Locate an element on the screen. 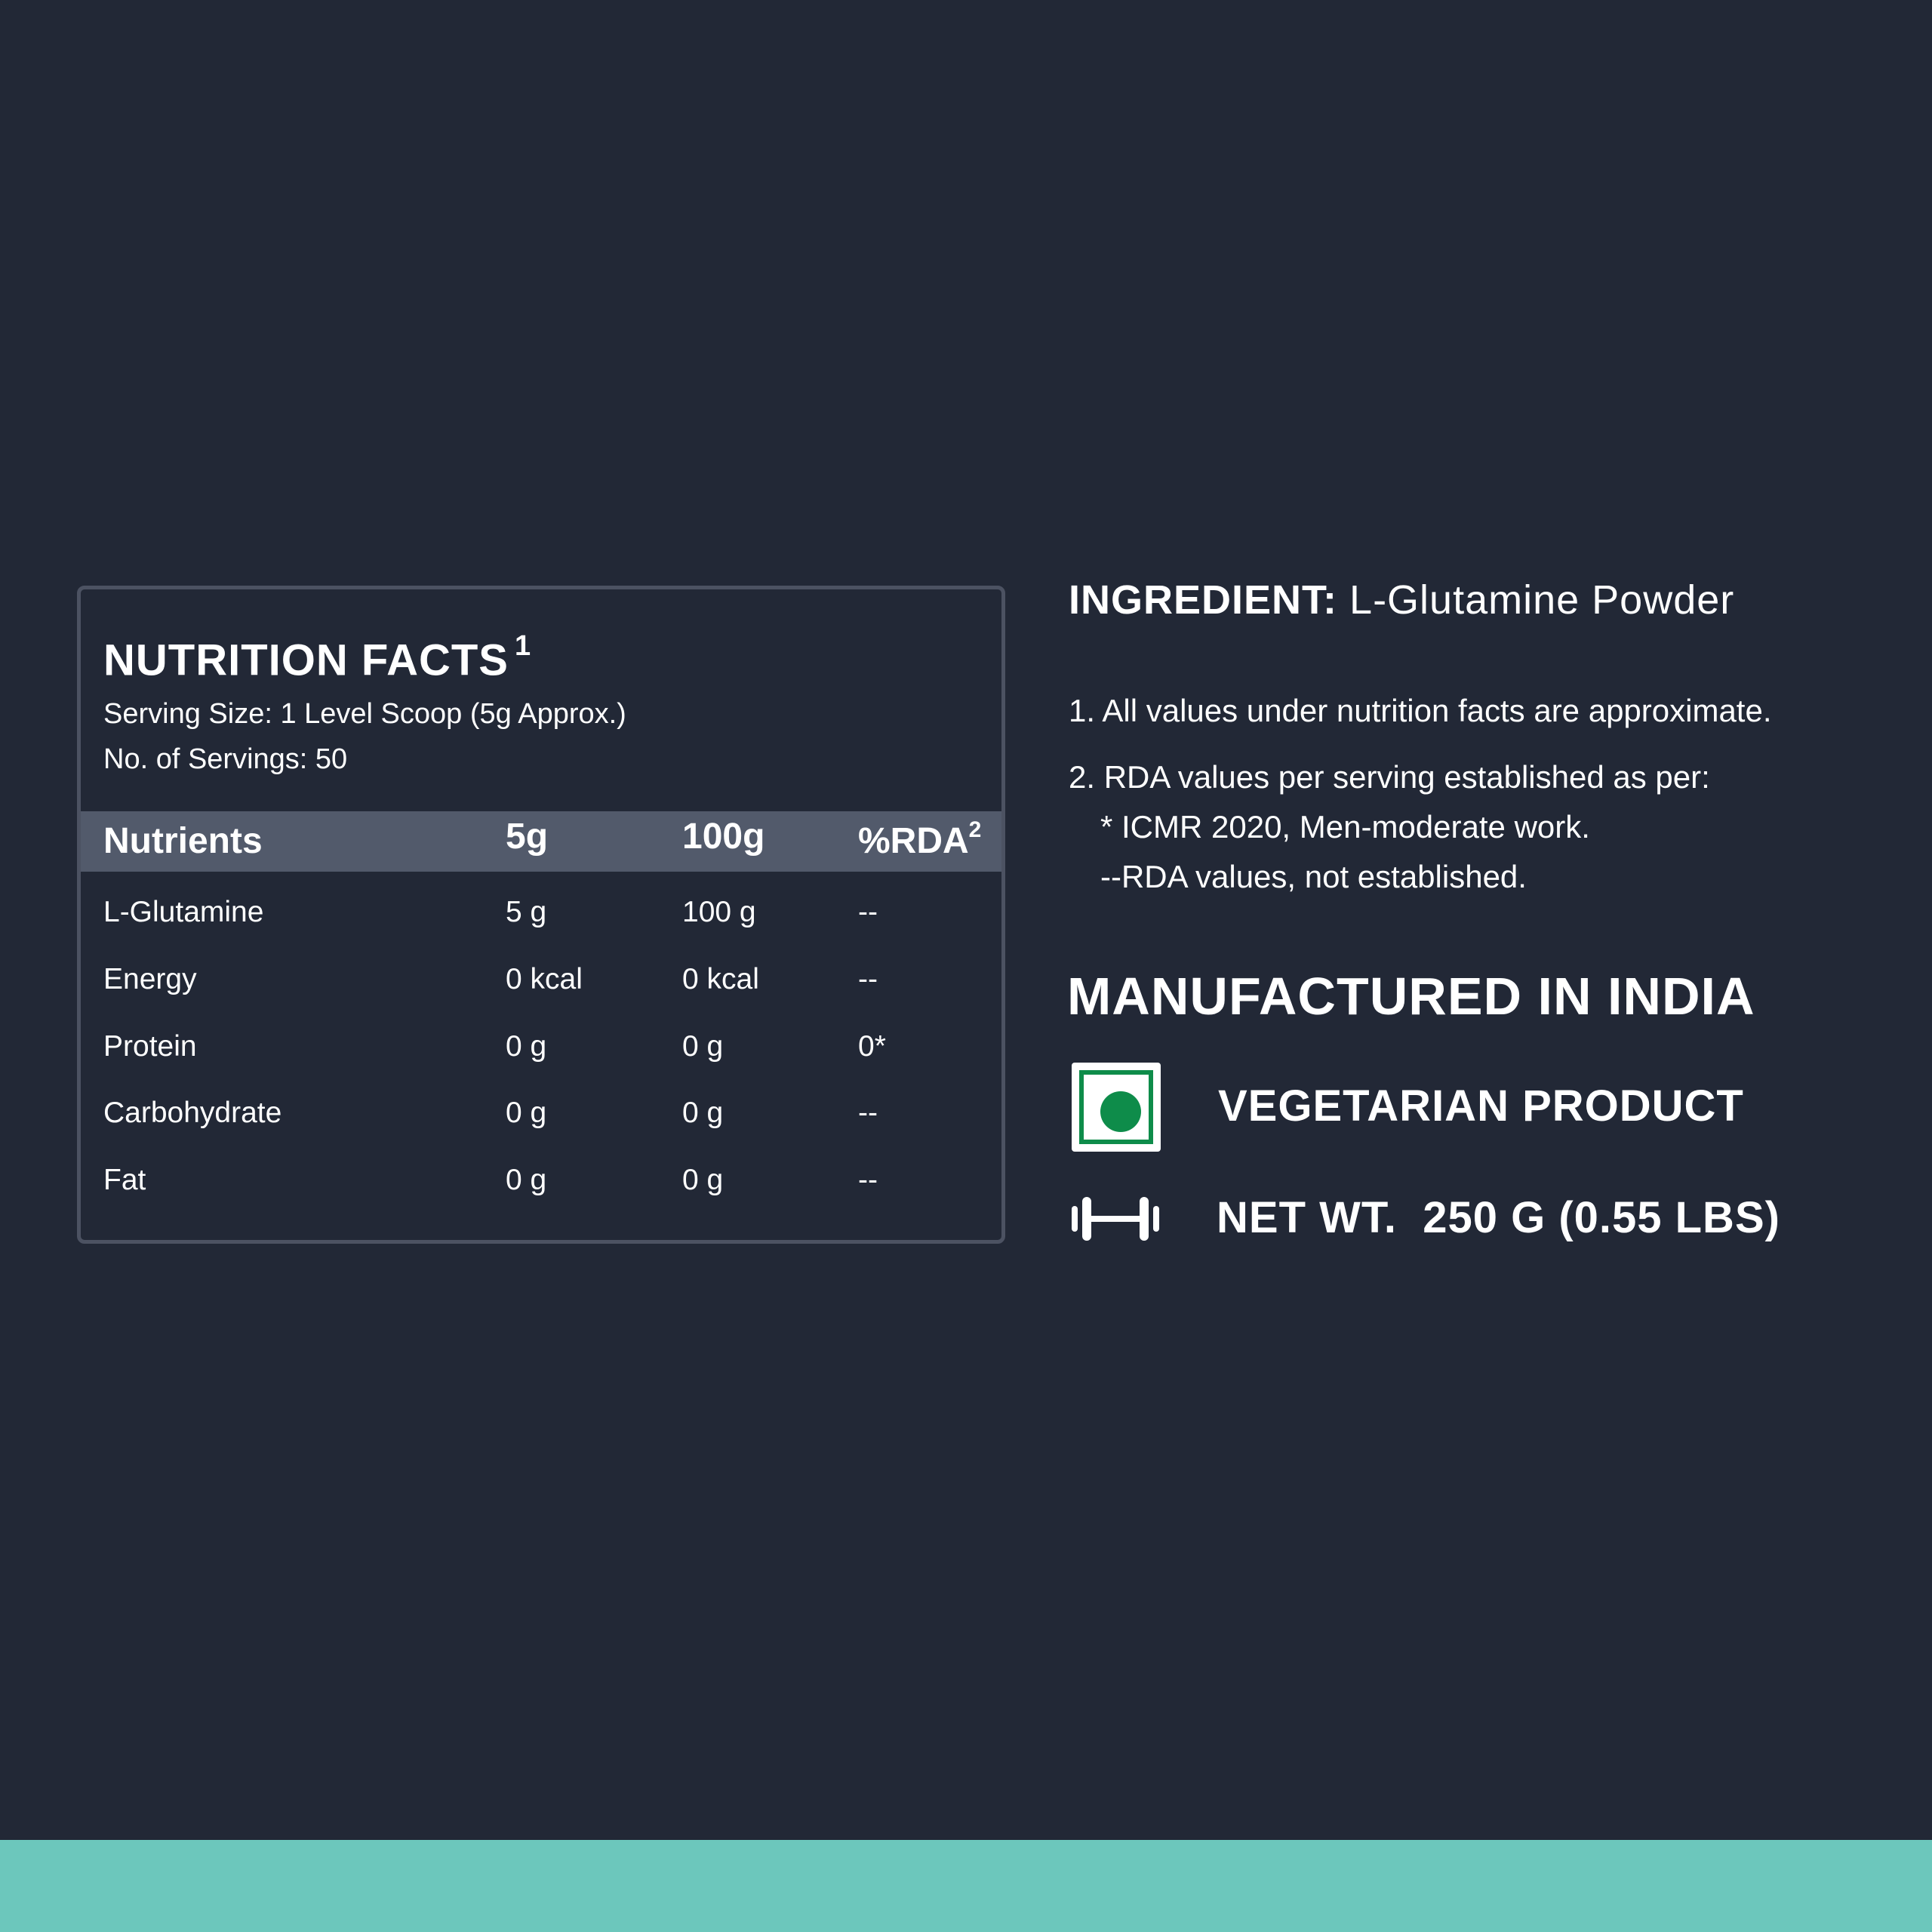 Image resolution: width=1932 pixels, height=1932 pixels. table-row: Protein 0 g 0 g 0* is located at coordinates (541, 1047).